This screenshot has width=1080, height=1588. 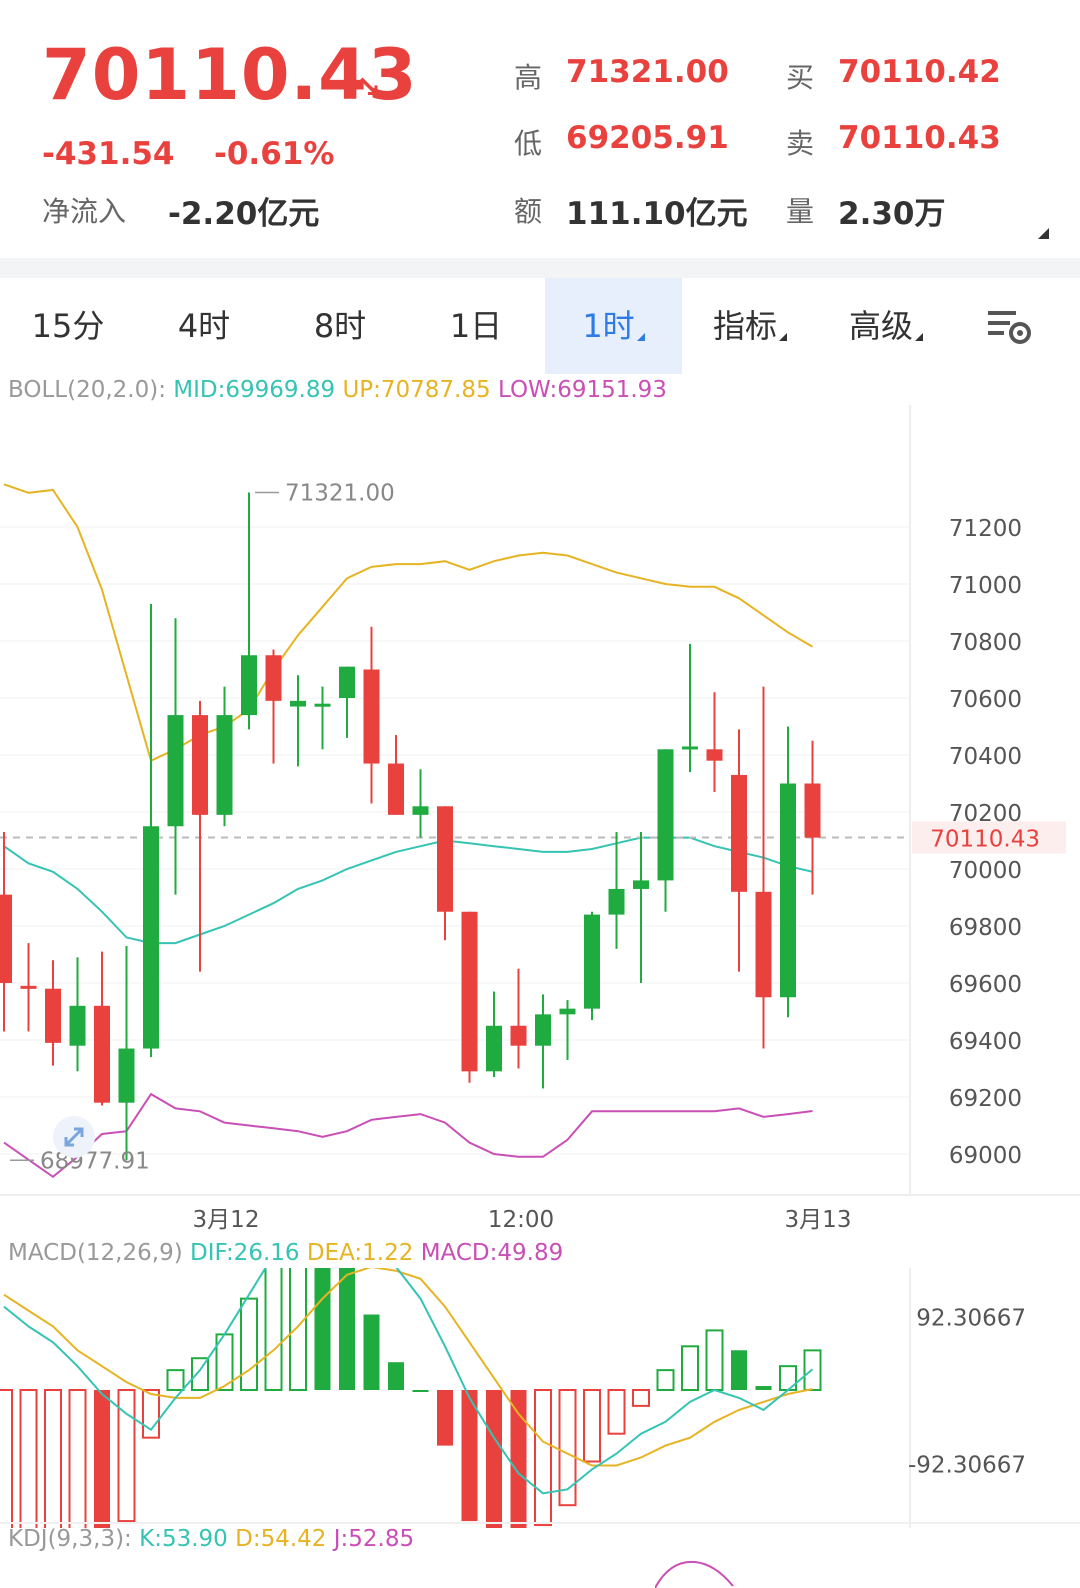 I want to click on macd-name: MACD(12,26,9), so click(x=95, y=1253).